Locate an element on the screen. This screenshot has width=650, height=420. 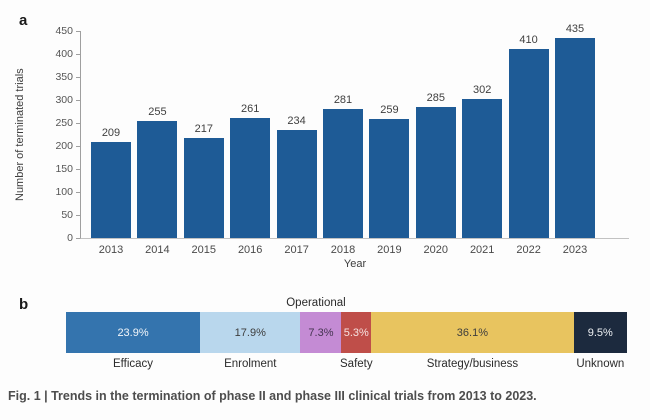
bar-value-2021: 302 is located at coordinates (482, 90).